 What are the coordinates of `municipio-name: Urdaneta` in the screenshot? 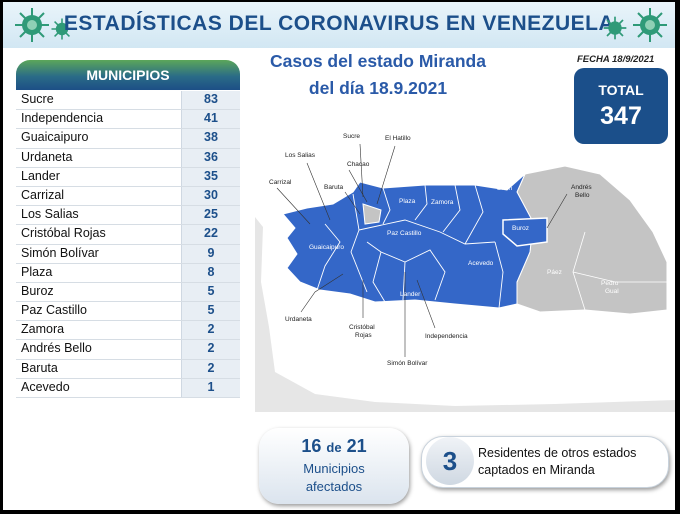 It's located at (47, 156).